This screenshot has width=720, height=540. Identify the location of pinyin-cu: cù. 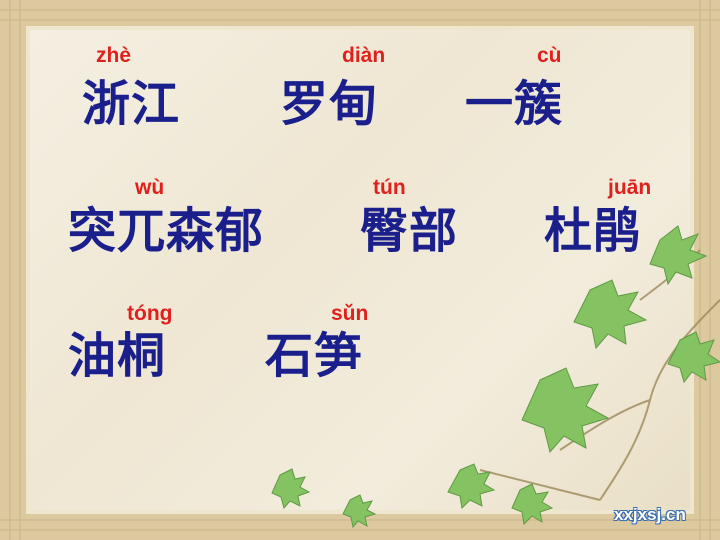
(549, 55).